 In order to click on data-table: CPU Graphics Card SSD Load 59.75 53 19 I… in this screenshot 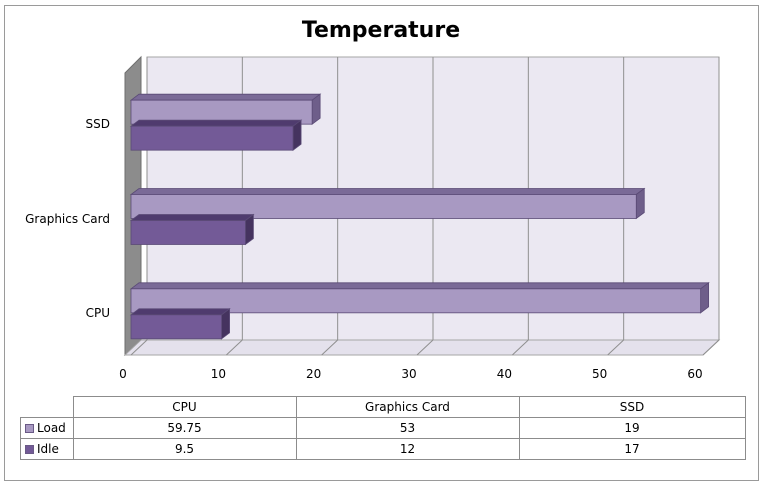, I will do `click(383, 428)`.